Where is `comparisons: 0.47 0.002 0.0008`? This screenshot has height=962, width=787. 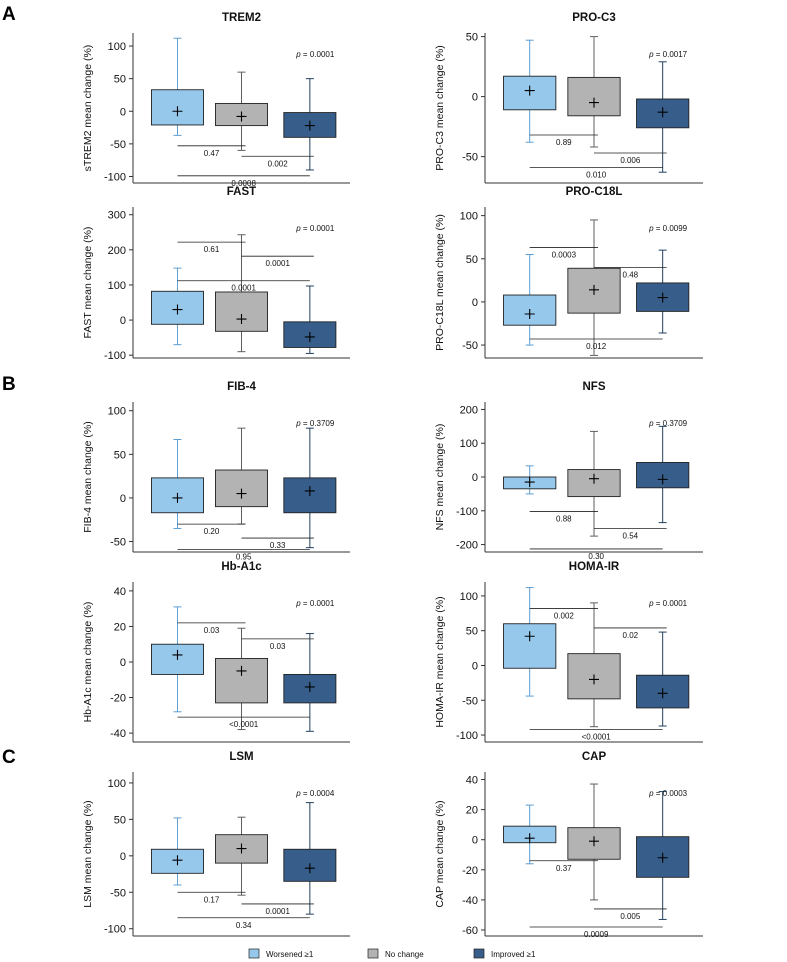 comparisons: 0.47 0.002 0.0008 is located at coordinates (245, 166).